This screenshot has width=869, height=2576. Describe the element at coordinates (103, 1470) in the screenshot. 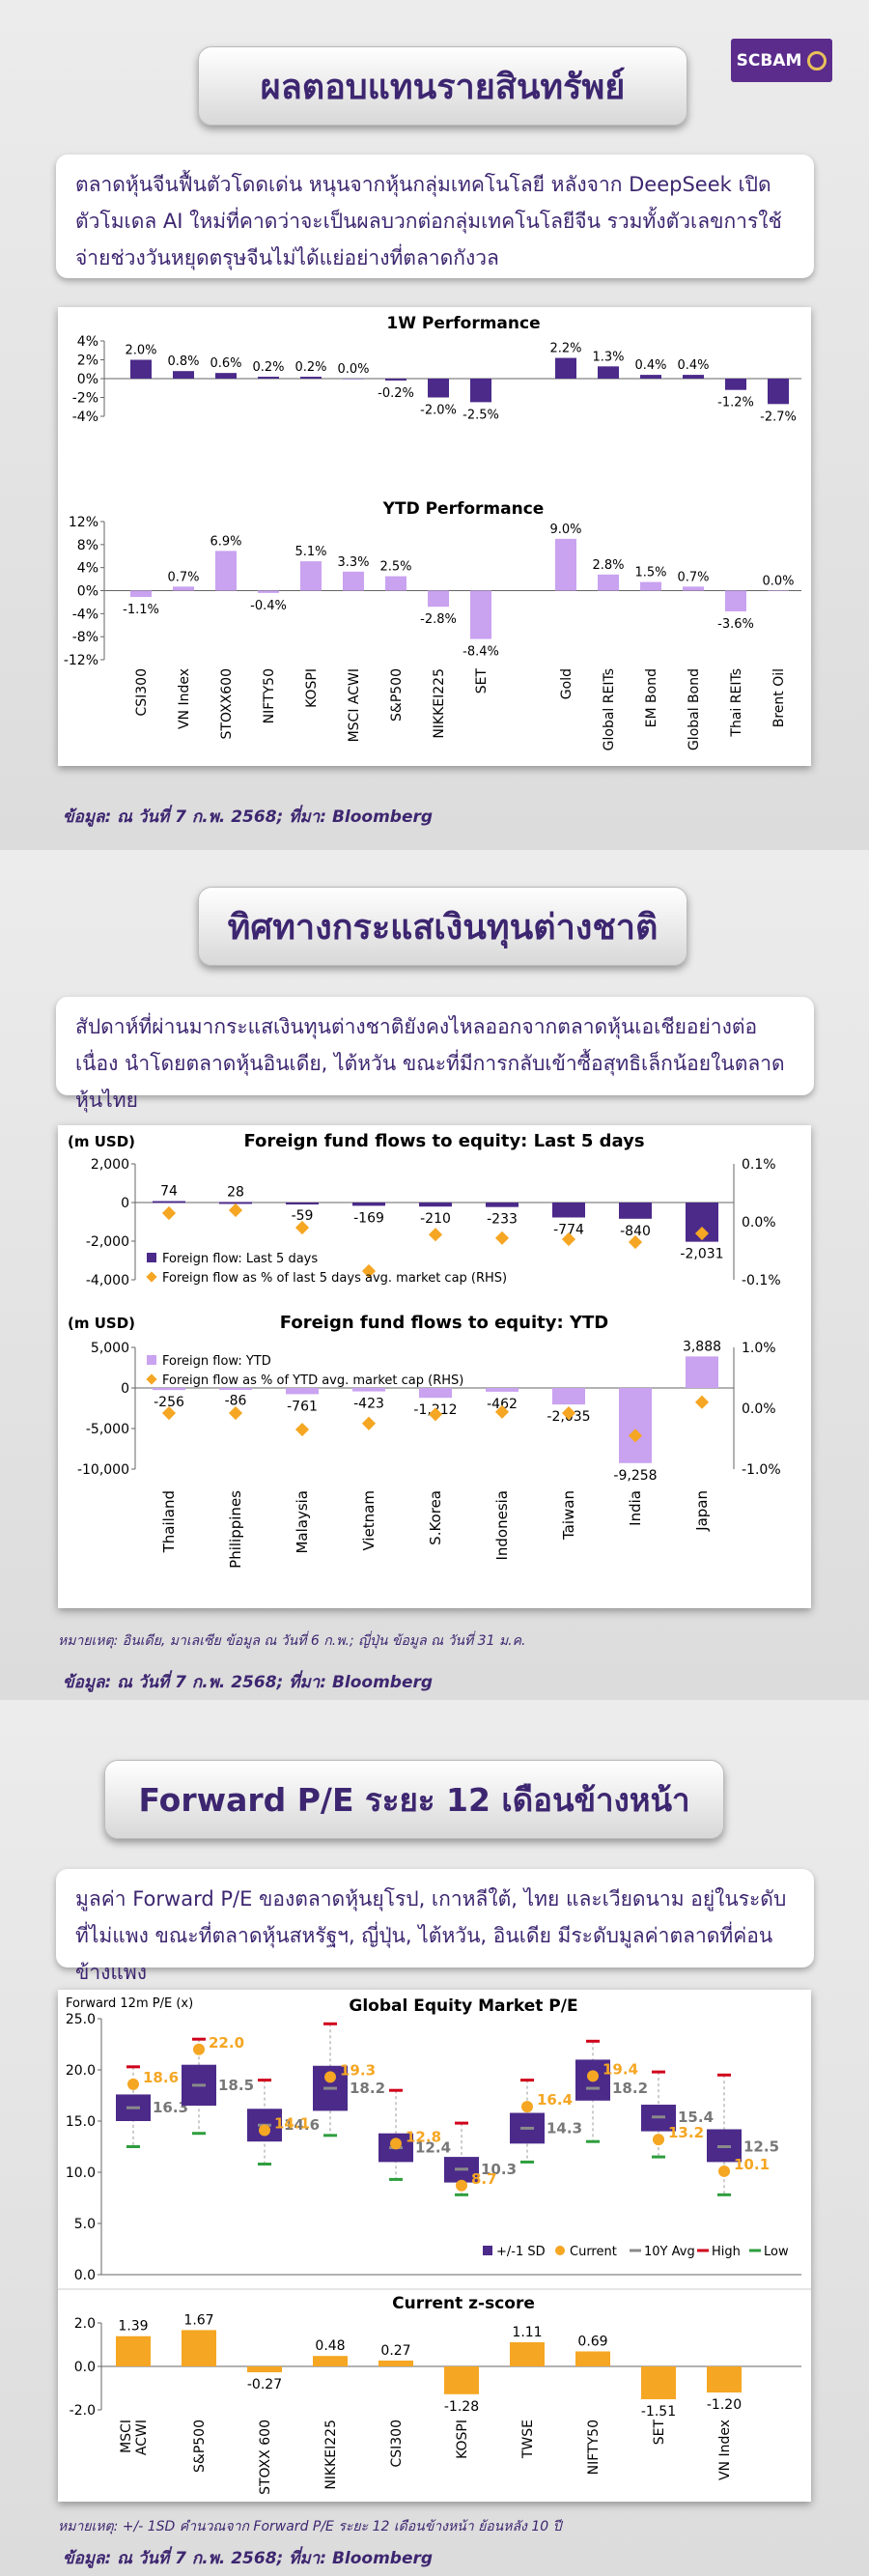

I see `flow-ytd-y-tick-label: -10,000` at that location.